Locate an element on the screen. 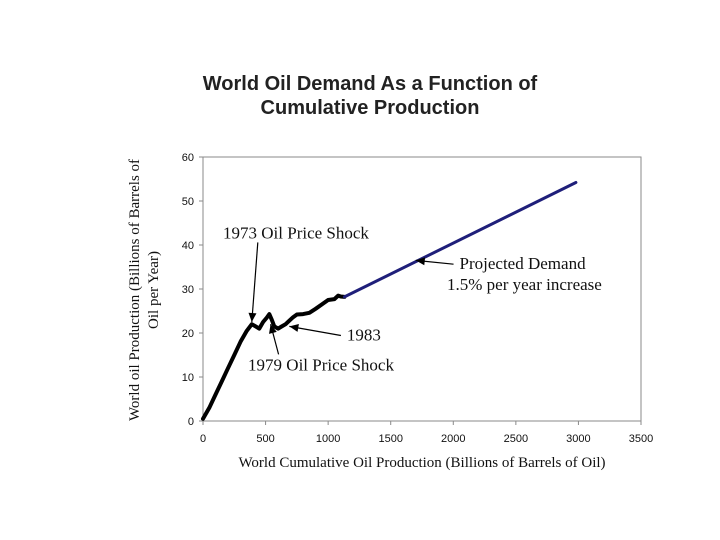 The image size is (720, 540). y-tick-label: 60 is located at coordinates (188, 158).